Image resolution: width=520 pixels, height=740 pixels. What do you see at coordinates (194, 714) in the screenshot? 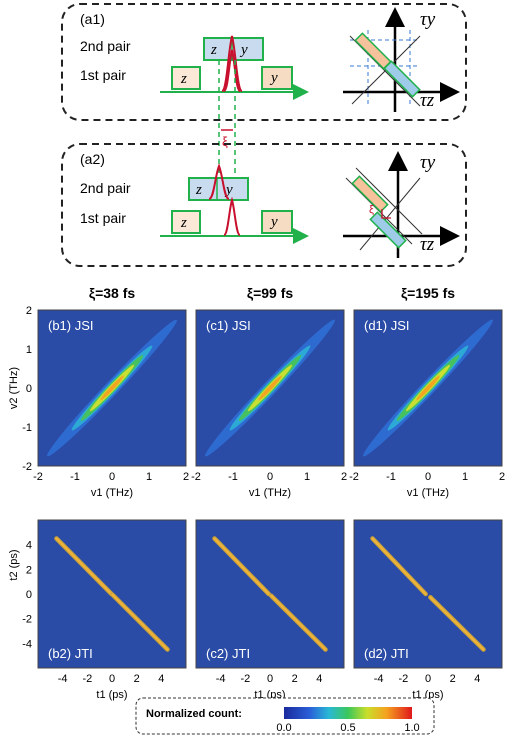
I see `colorbar-title: Normalized count:` at bounding box center [194, 714].